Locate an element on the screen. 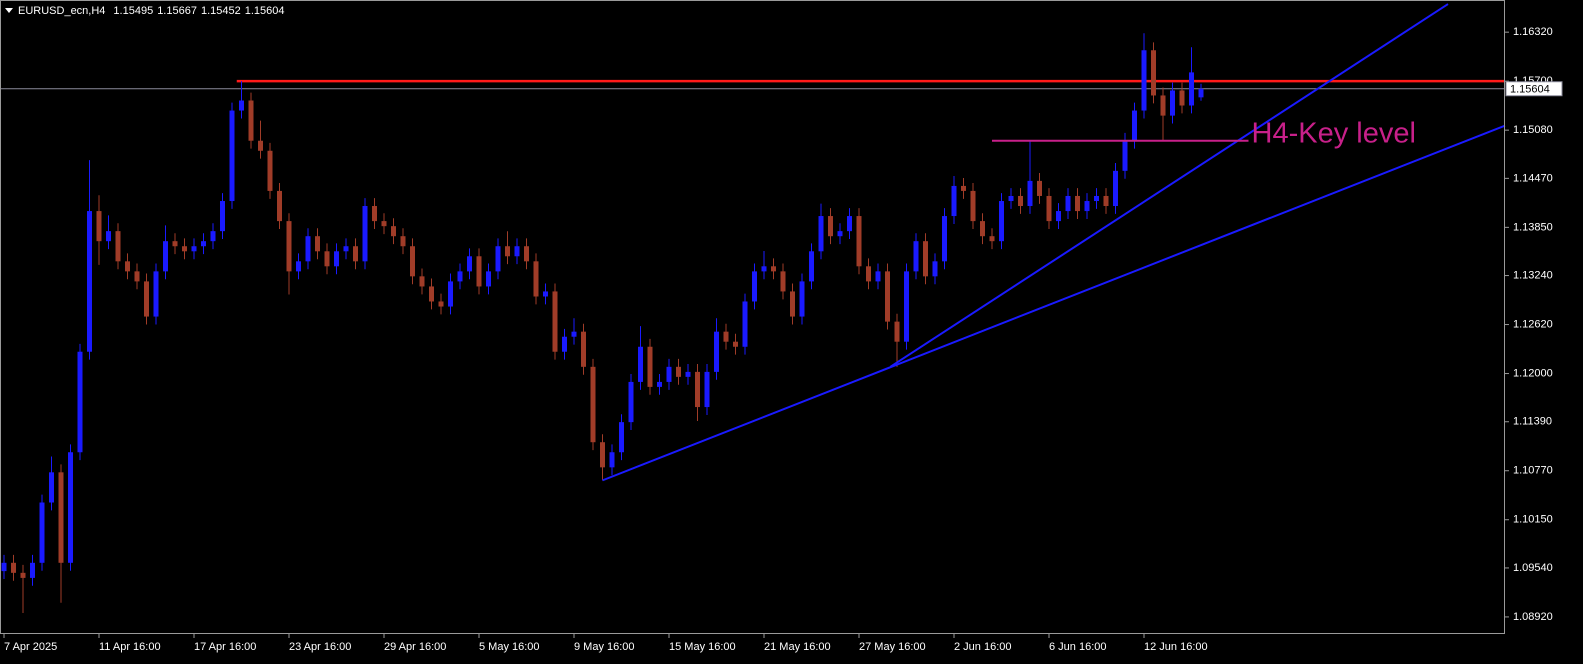 The width and height of the screenshot is (1583, 664). y-tick-label: 1.11390 is located at coordinates (1532, 422).